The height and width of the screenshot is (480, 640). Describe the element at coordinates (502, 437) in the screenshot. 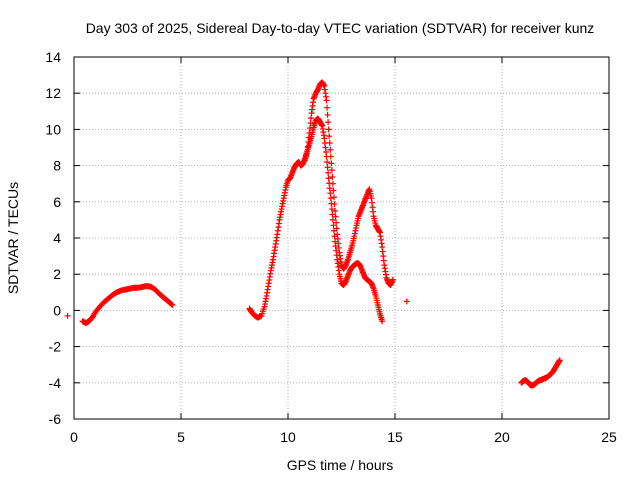

I see `x-tick-label: 20` at that location.